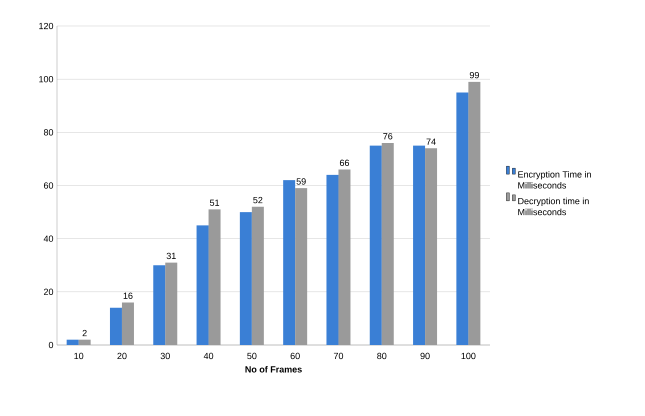  Describe the element at coordinates (165, 356) in the screenshot. I see `x-tick-label: 30` at that location.